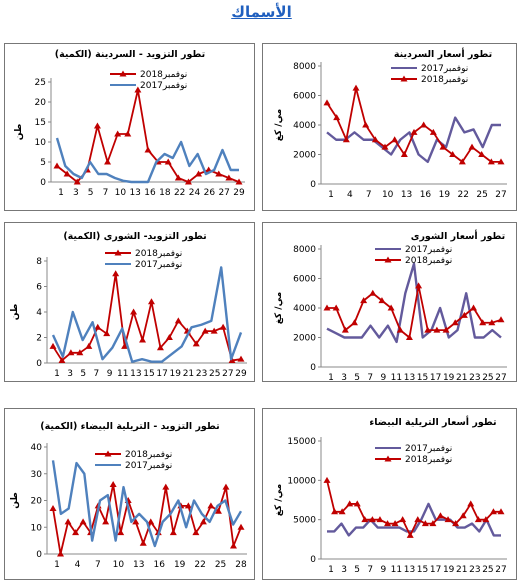 This screenshot has width=523, height=585. I want to click on x-tick-label: 18, so click(165, 193).